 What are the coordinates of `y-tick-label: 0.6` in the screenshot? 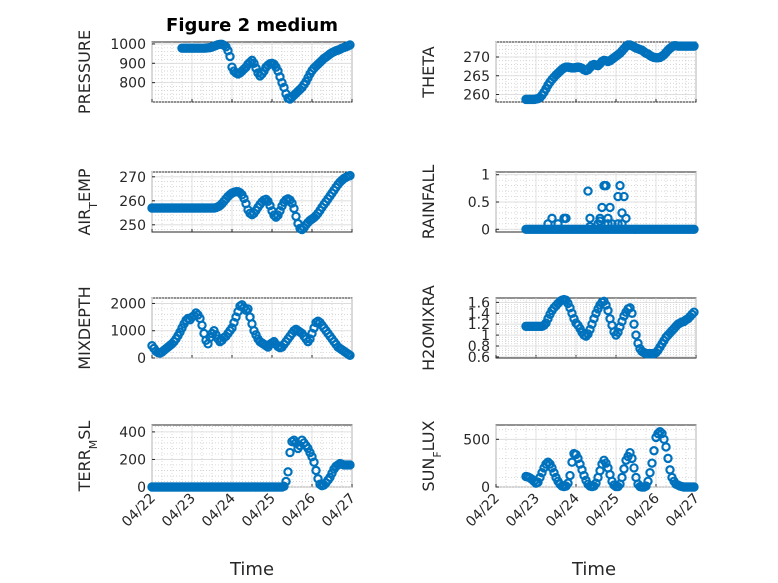 It's located at (479, 358).